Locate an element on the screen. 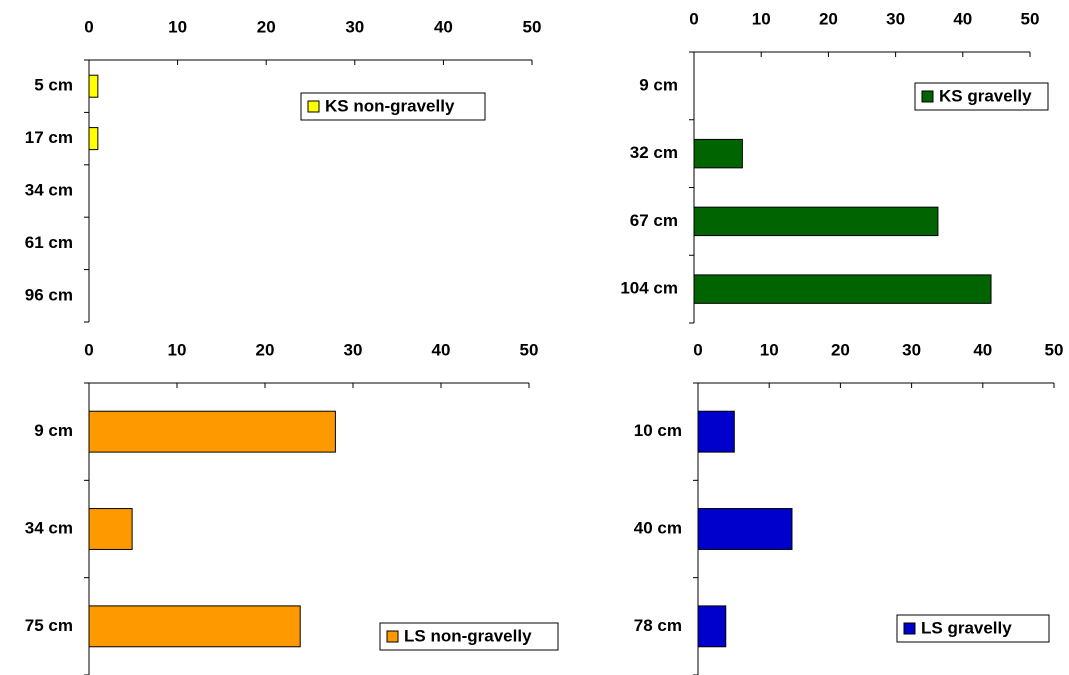 The width and height of the screenshot is (1069, 675). y-tick-label: 61 cm is located at coordinates (49, 242).